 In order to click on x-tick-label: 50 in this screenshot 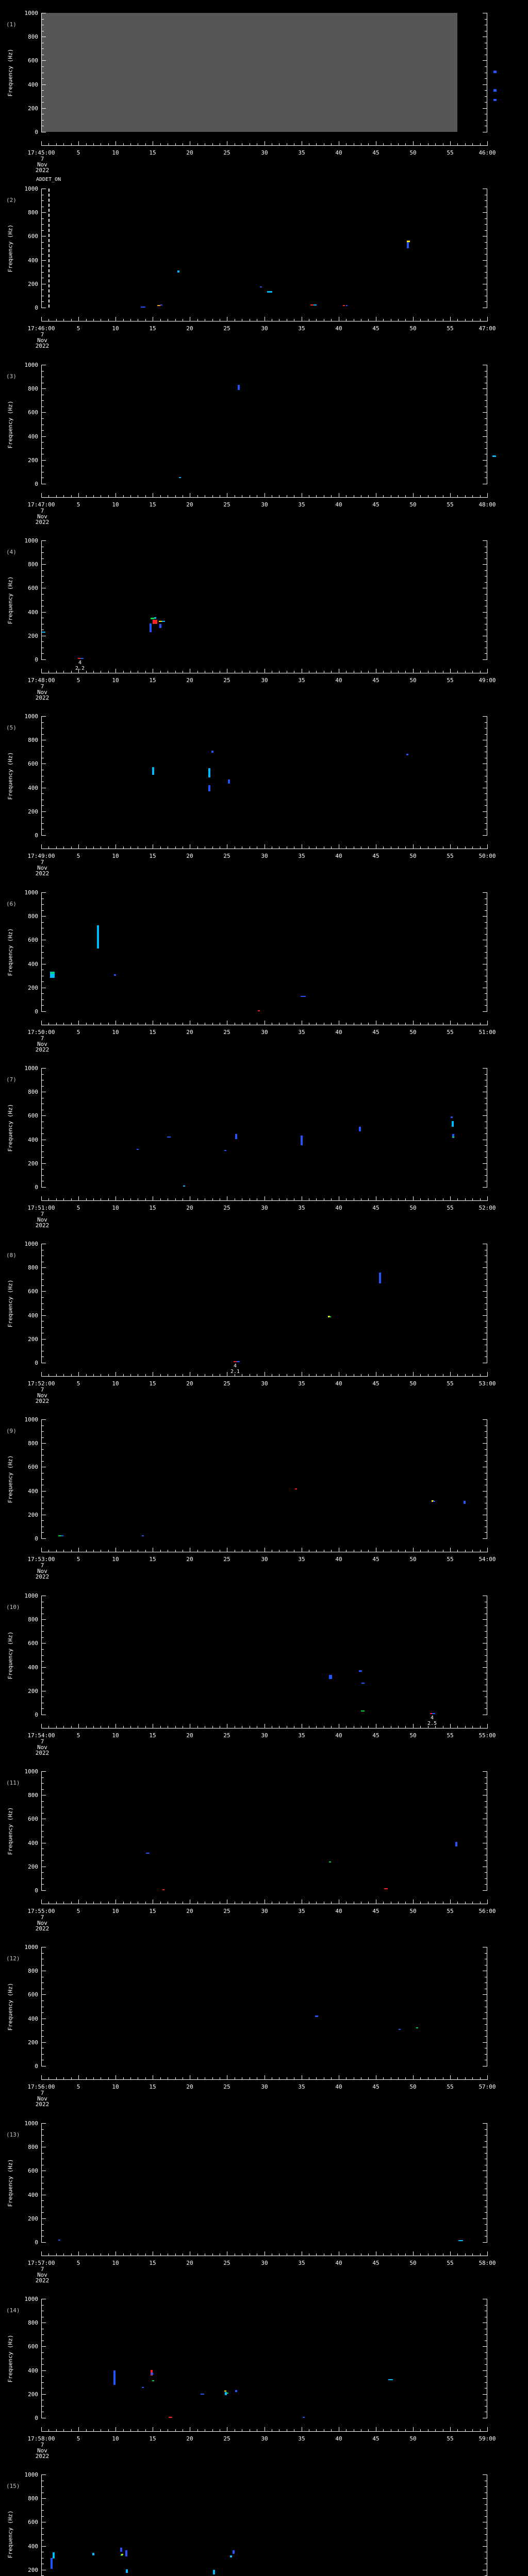, I will do `click(413, 1735)`.